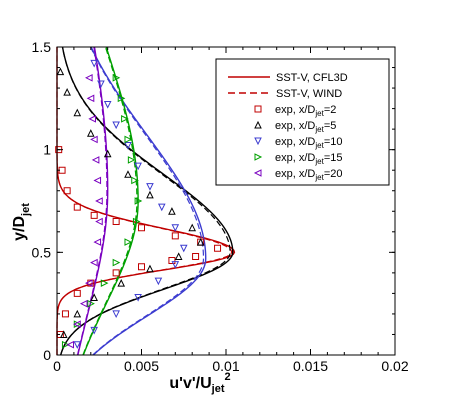 Image resolution: width=450 pixels, height=401 pixels. Describe the element at coordinates (42, 47) in the screenshot. I see `y-tick-label: 1.5` at that location.